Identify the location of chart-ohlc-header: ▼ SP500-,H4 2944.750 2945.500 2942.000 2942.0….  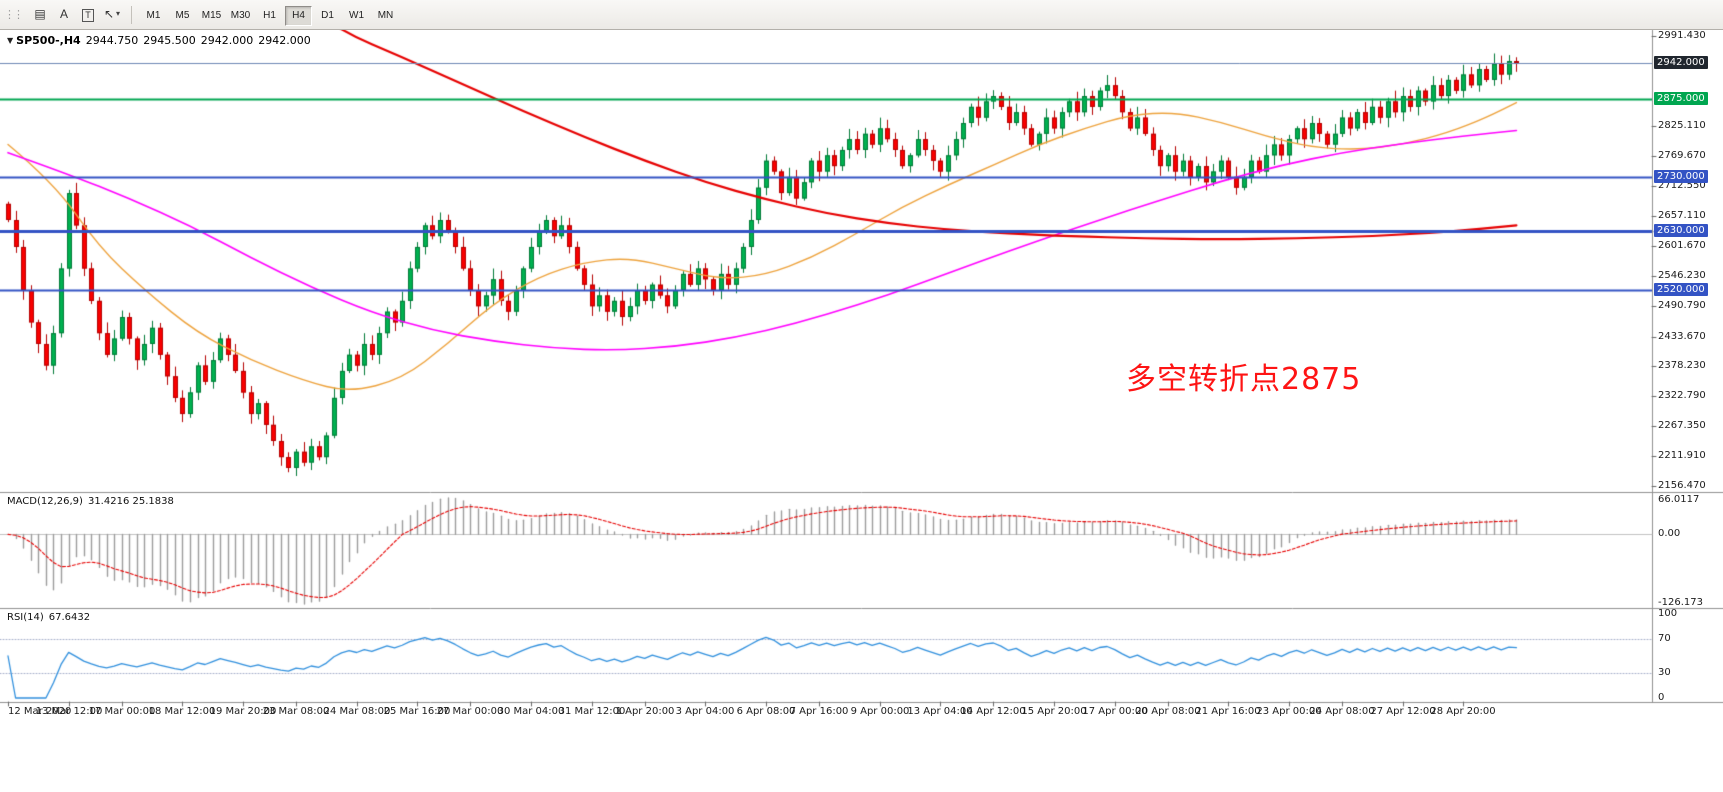
(159, 40).